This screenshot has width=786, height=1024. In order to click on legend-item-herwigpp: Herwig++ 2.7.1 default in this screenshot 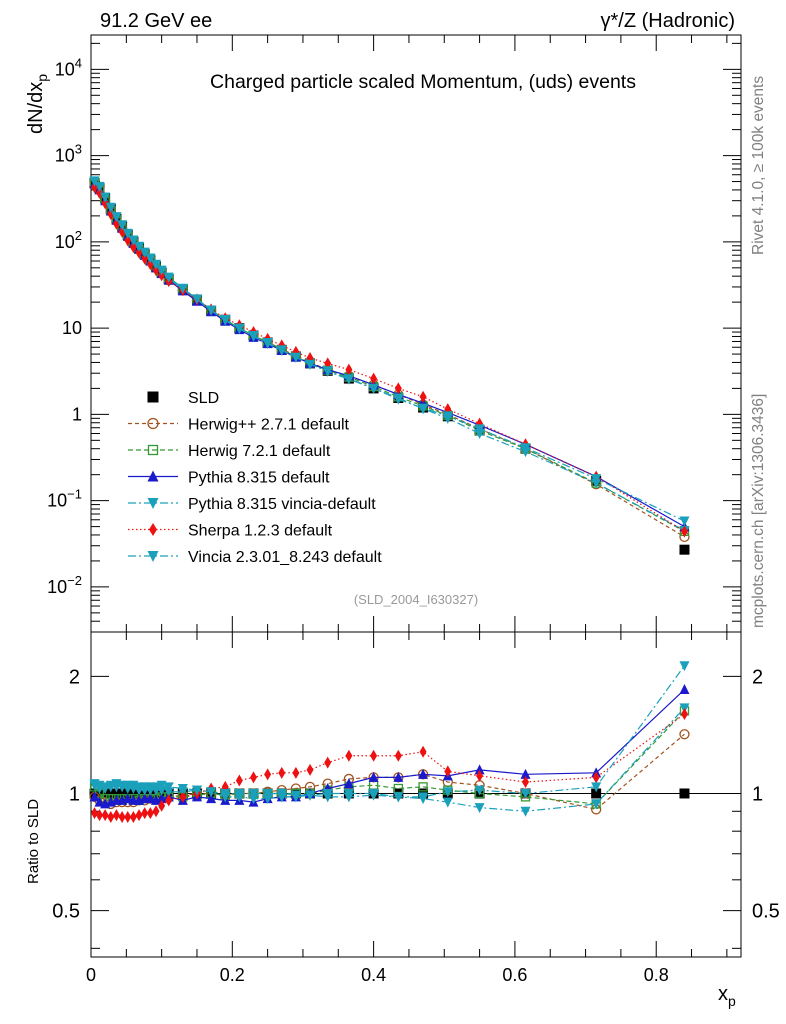, I will do `click(239, 425)`.